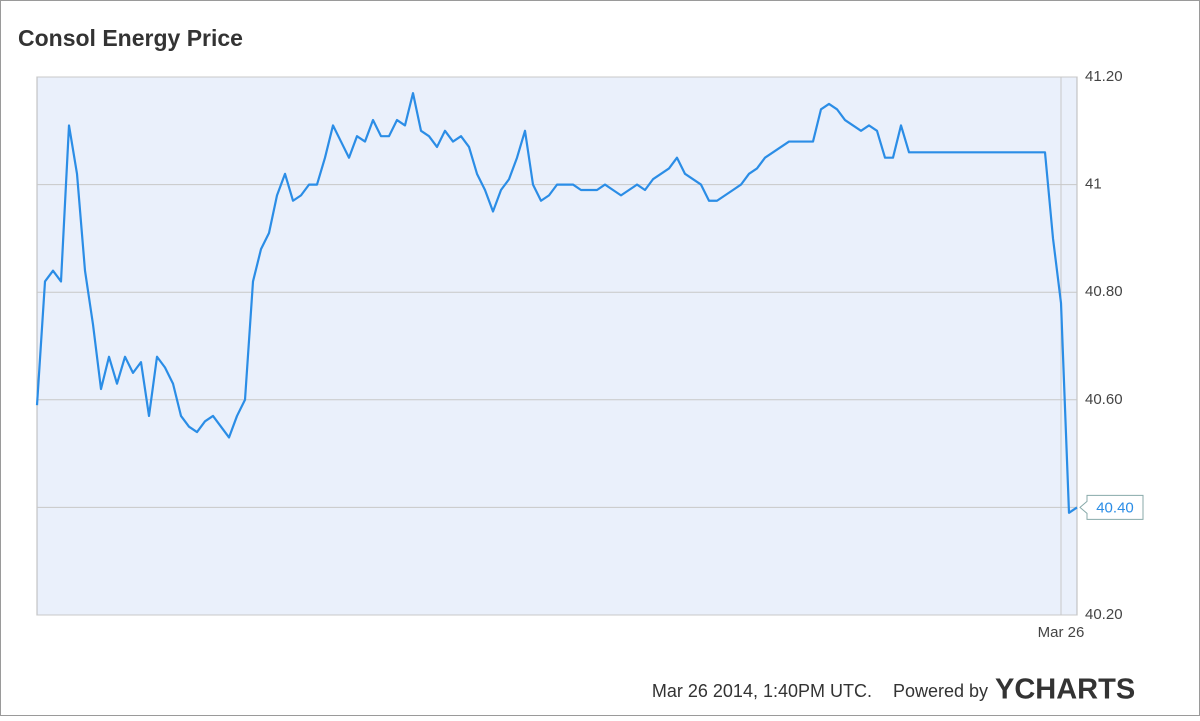  What do you see at coordinates (1104, 399) in the screenshot?
I see `y-tick-label: 40.60` at bounding box center [1104, 399].